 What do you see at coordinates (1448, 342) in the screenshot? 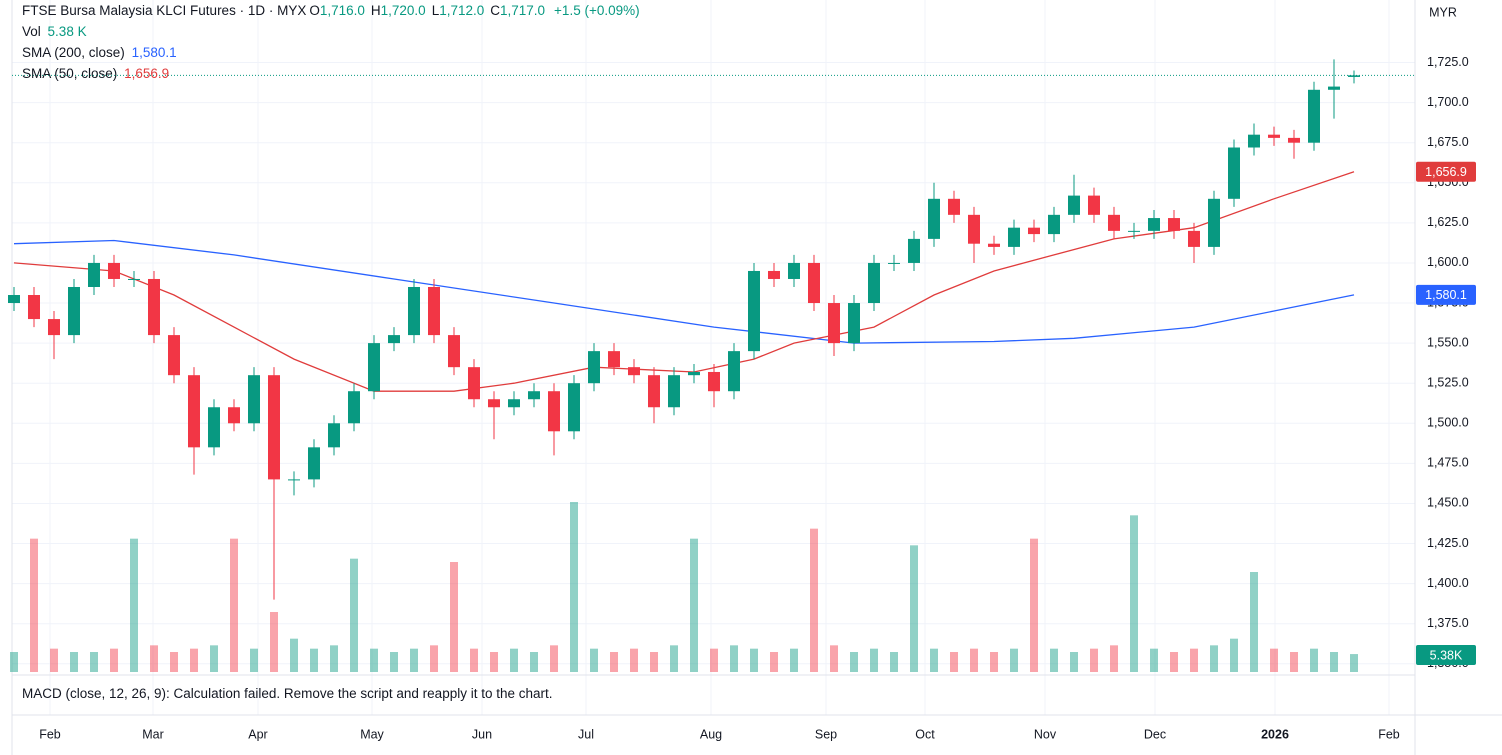
I see `y-tick-label: 1,550.0` at bounding box center [1448, 342].